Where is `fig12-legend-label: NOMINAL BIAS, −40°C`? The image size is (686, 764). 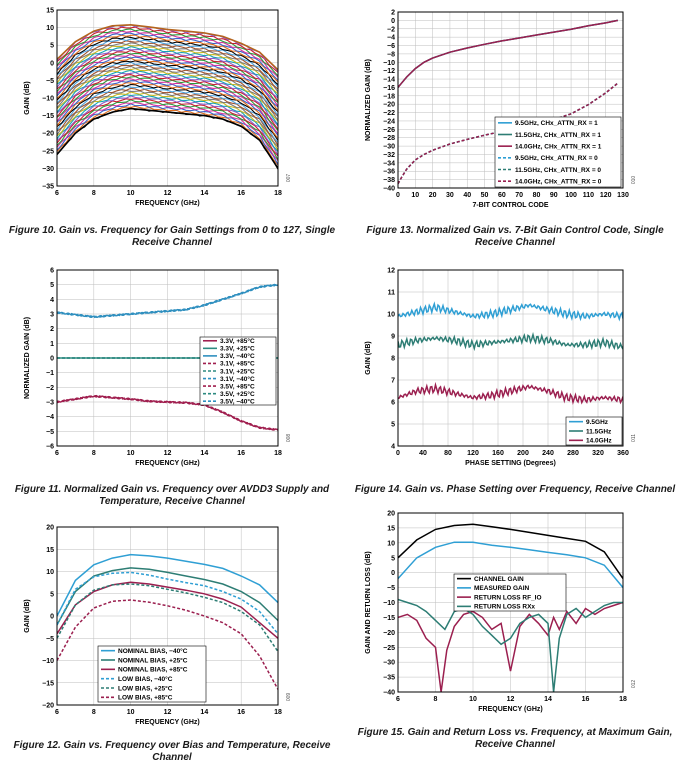 fig12-legend-label: NOMINAL BIAS, −40°C is located at coordinates (153, 651).